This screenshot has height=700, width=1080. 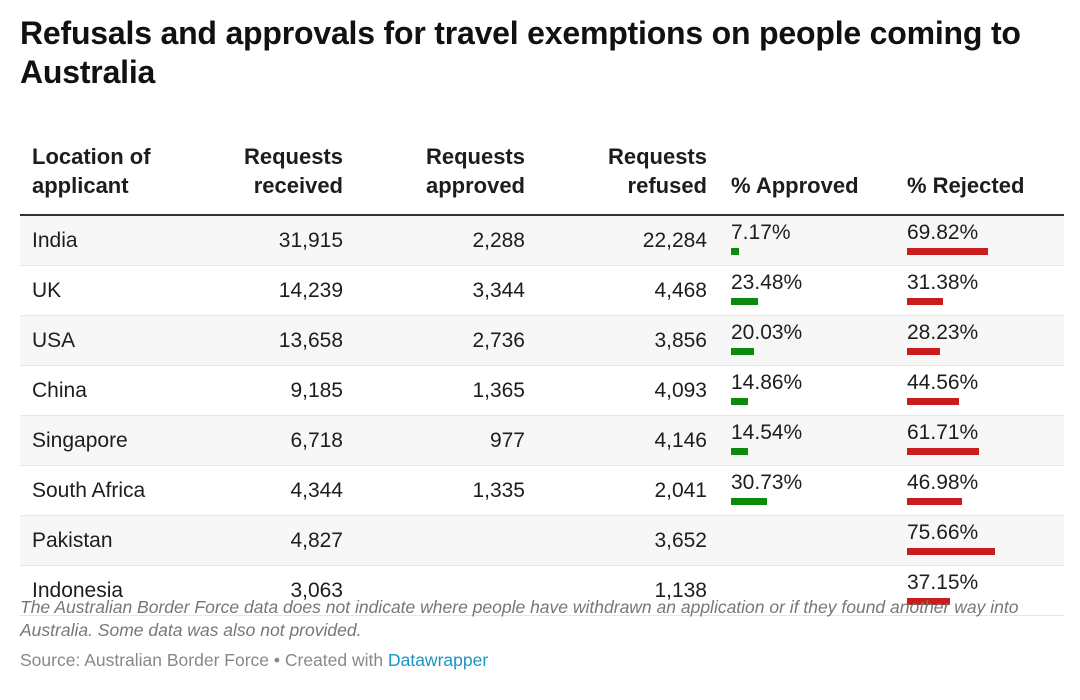 What do you see at coordinates (438, 660) in the screenshot?
I see `datawrapper-link: Datawrapper` at bounding box center [438, 660].